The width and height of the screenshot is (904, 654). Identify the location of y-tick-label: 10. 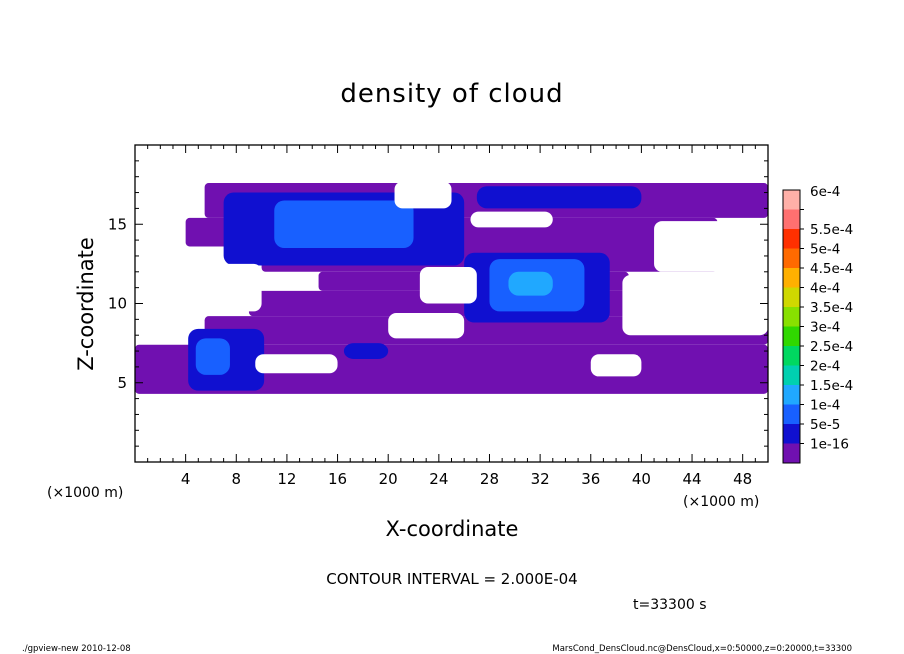
(117, 304).